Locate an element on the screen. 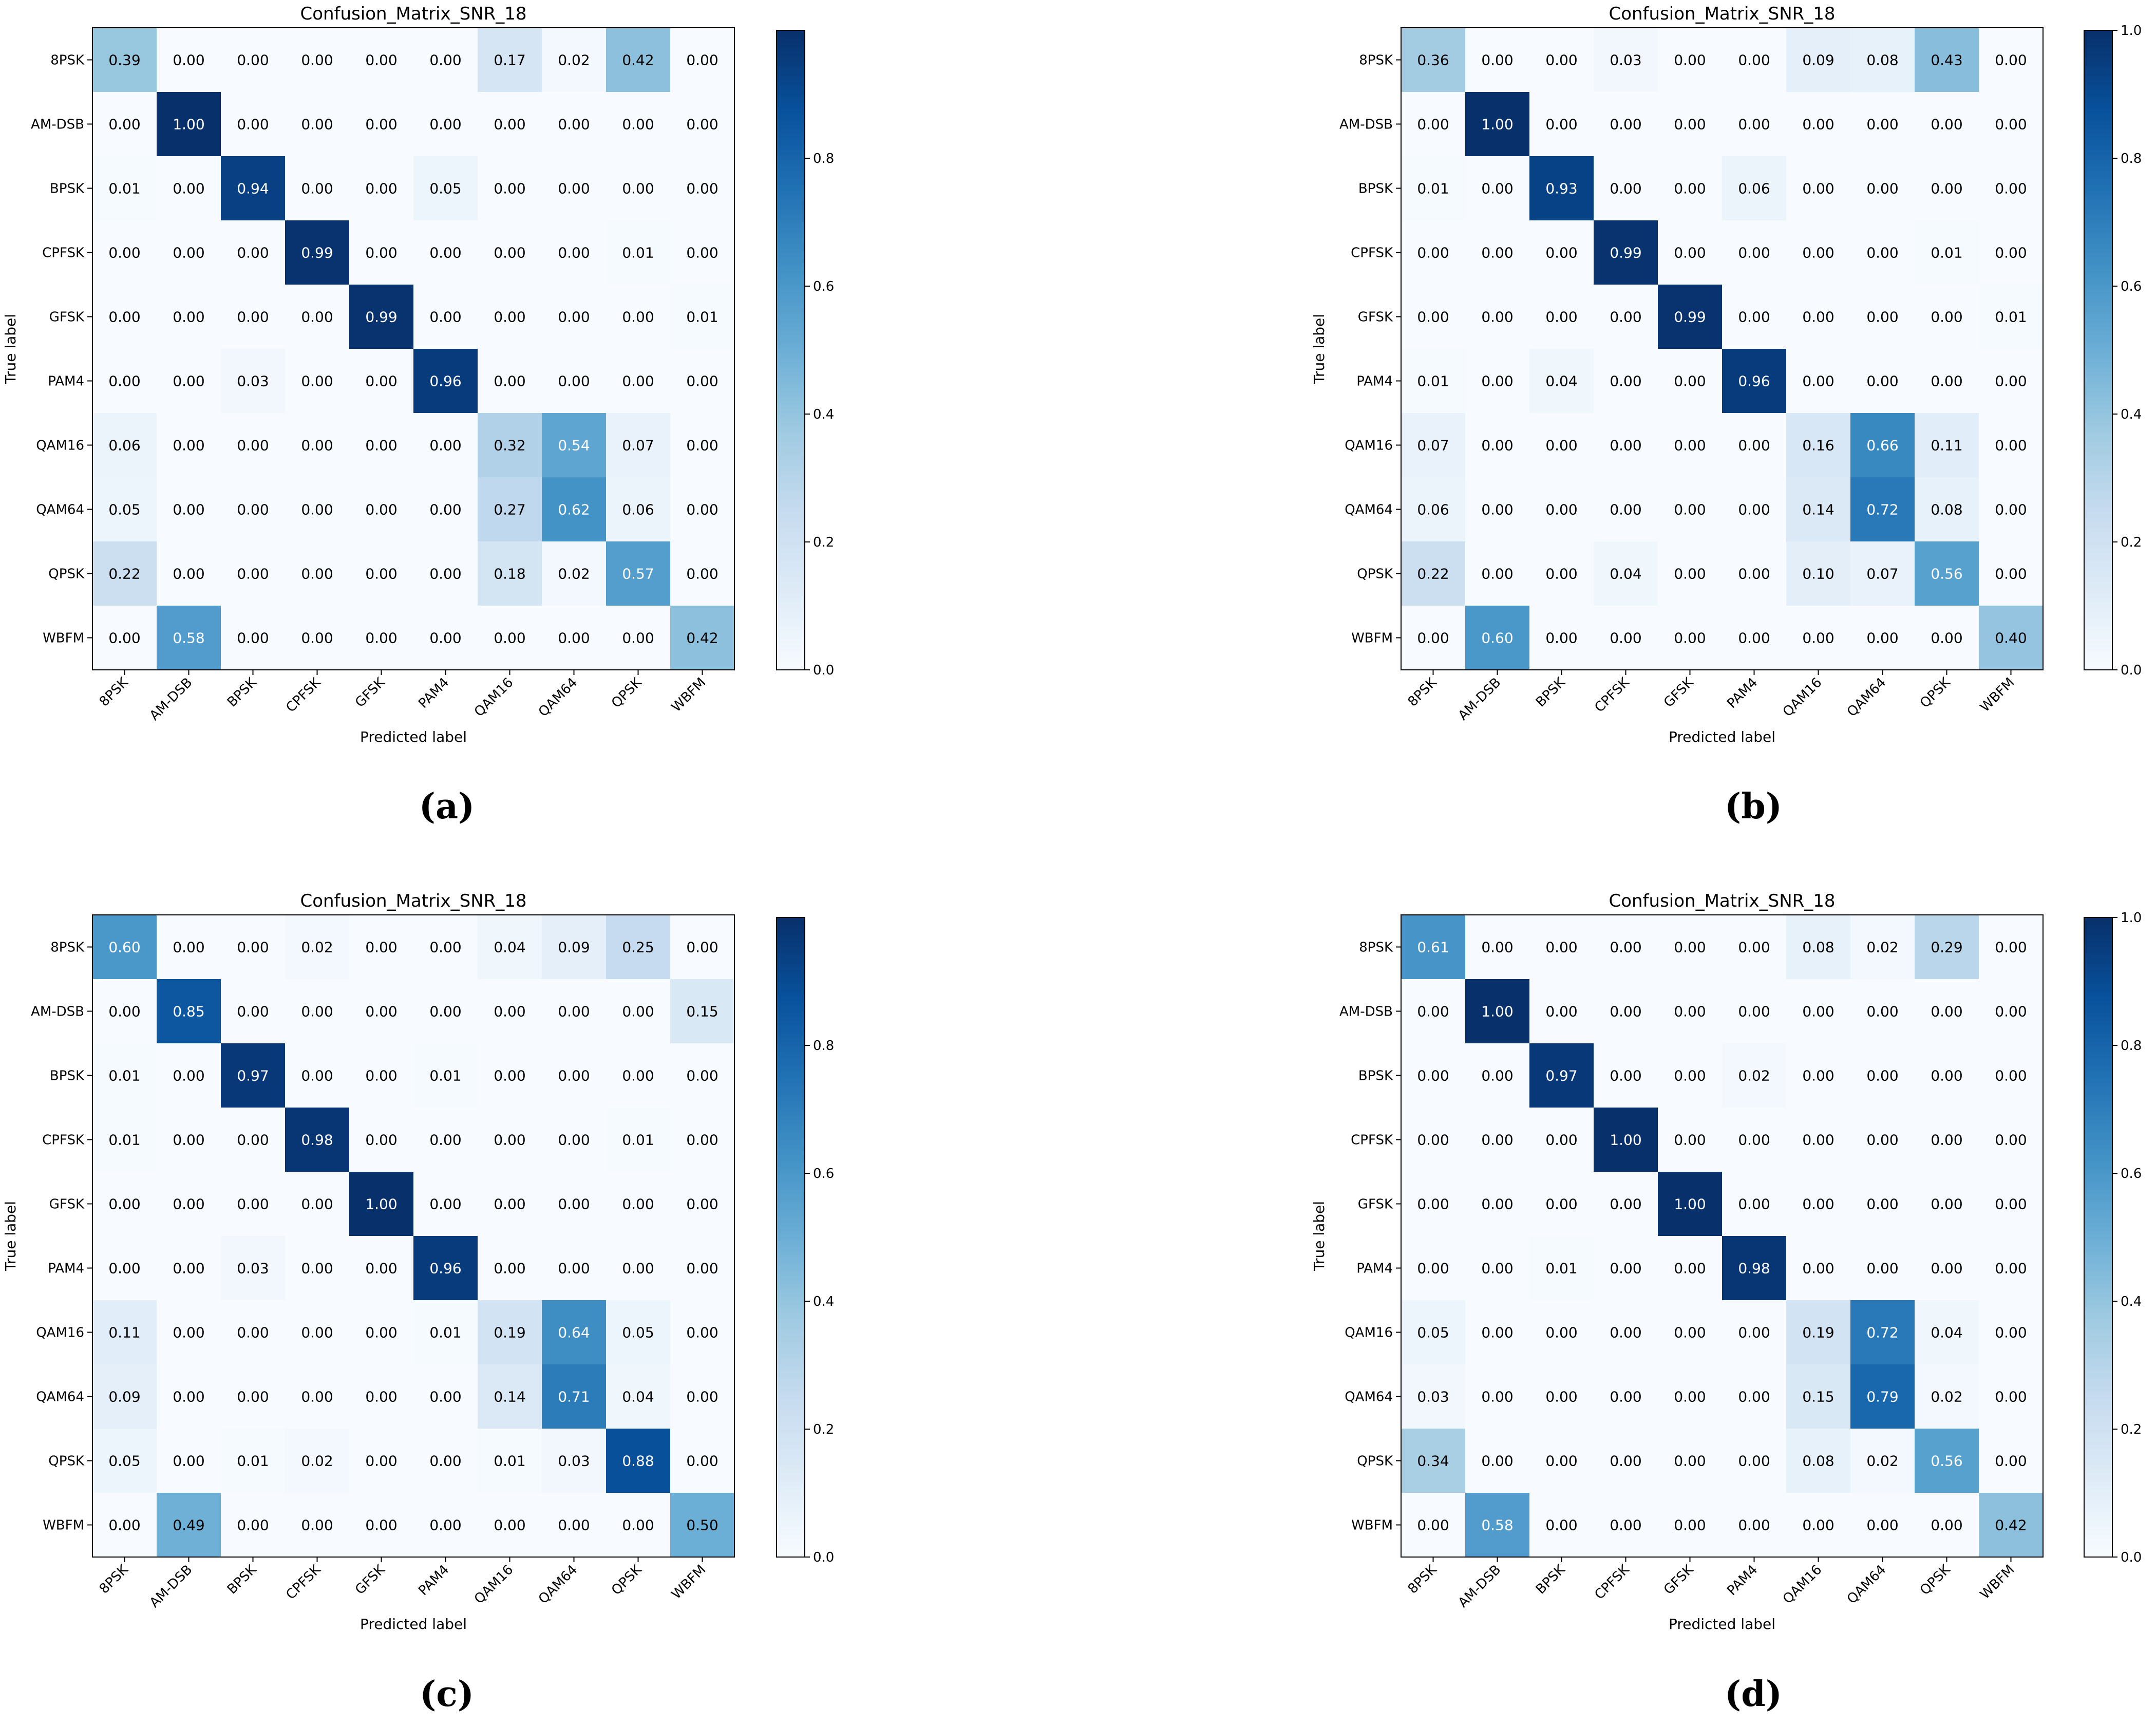 The width and height of the screenshot is (2156, 1725). cell-value-label: 0.22 is located at coordinates (124, 575).